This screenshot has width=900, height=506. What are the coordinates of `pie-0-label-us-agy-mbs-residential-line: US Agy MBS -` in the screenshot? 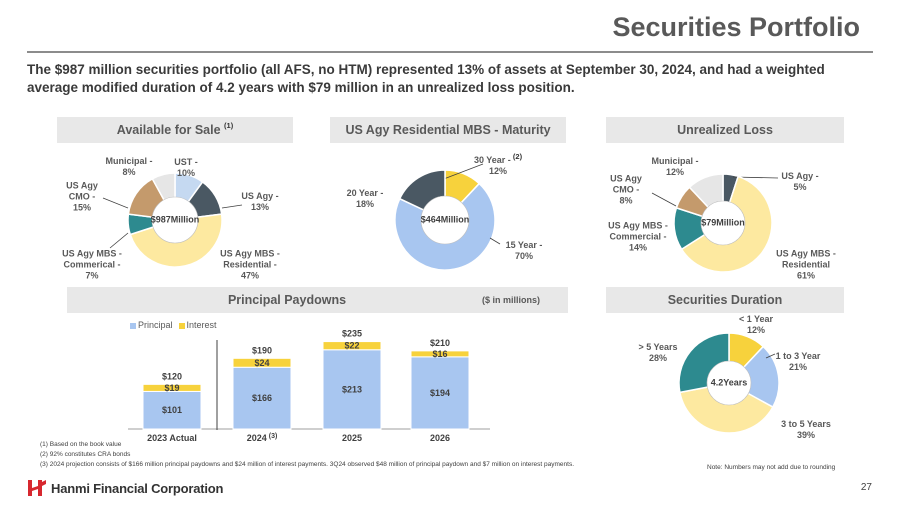 It's located at (250, 253).